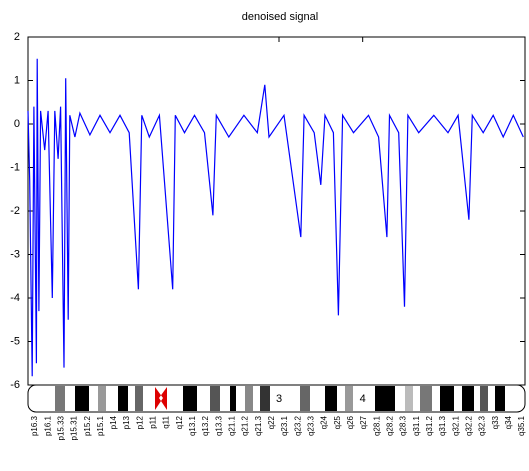 The width and height of the screenshot is (529, 471). What do you see at coordinates (205, 425) in the screenshot?
I see `band-label: q13.2` at bounding box center [205, 425].